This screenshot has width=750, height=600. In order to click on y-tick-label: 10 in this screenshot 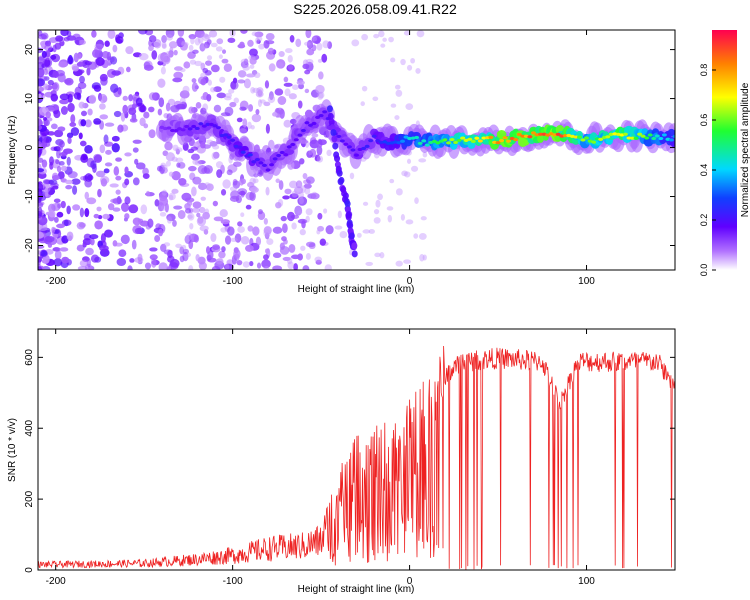, I will do `click(29, 99)`.